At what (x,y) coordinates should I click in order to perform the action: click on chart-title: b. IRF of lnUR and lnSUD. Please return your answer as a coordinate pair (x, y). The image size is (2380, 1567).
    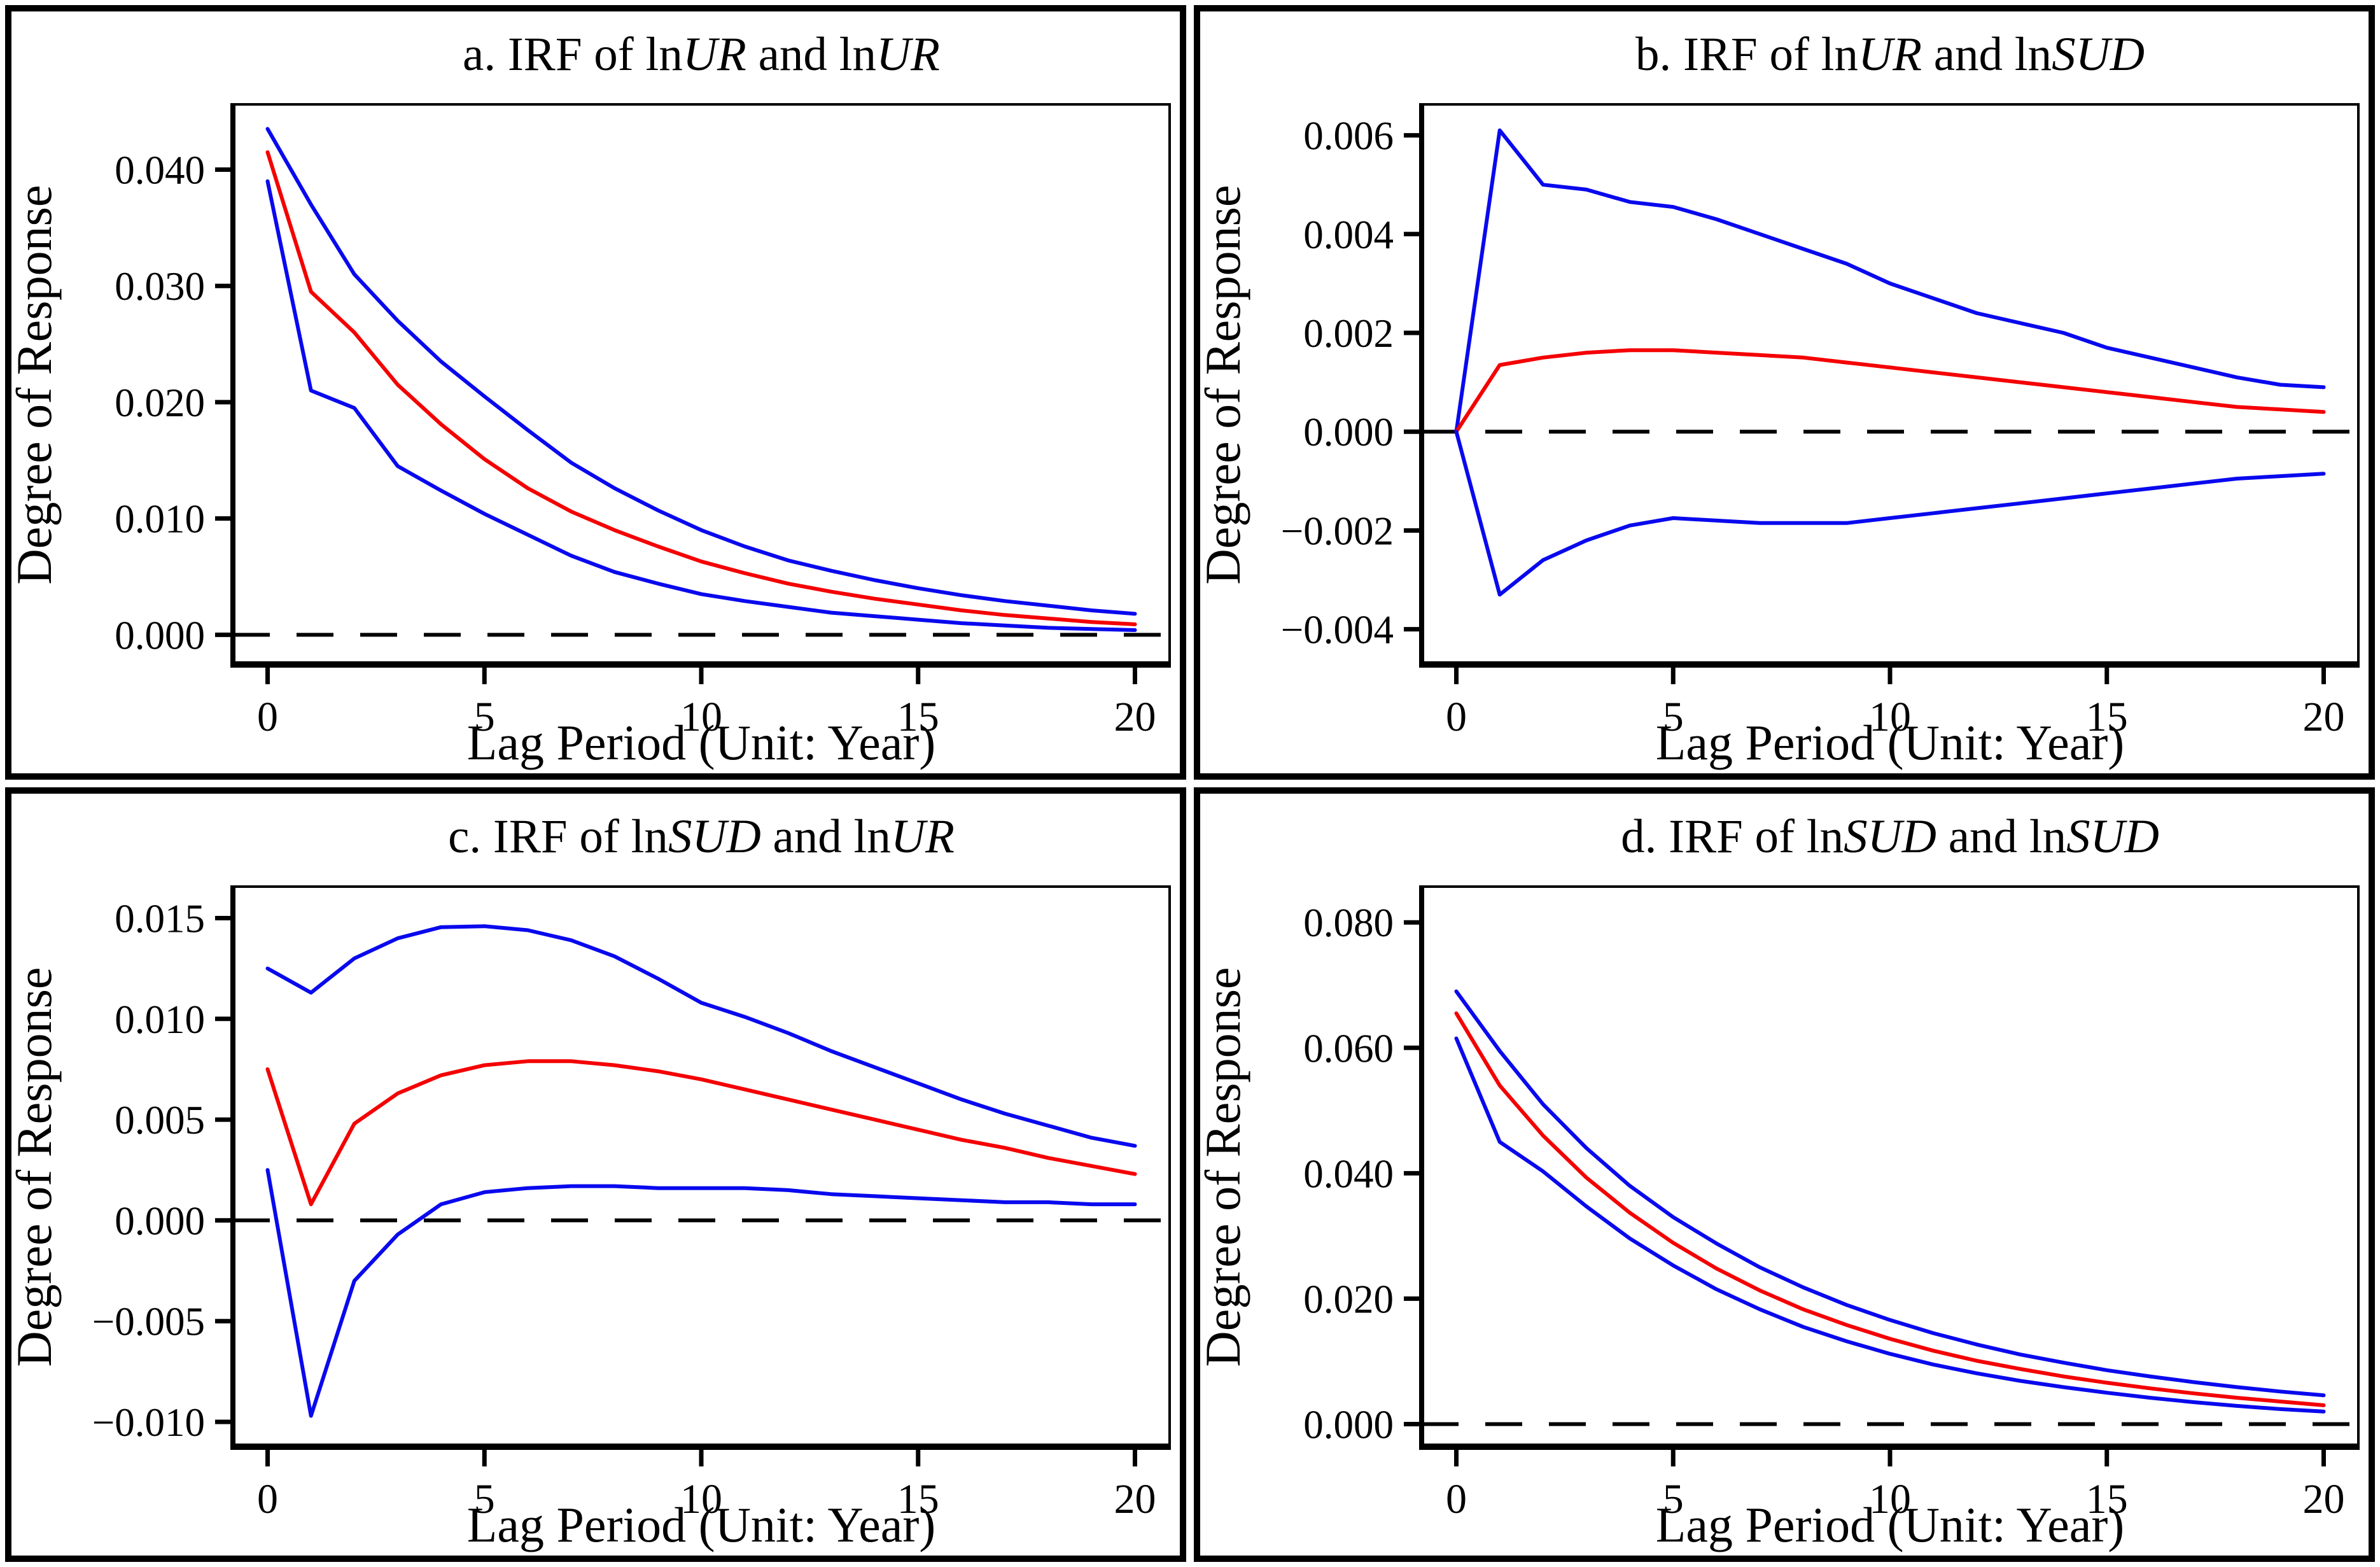
    Looking at the image, I should click on (1890, 55).